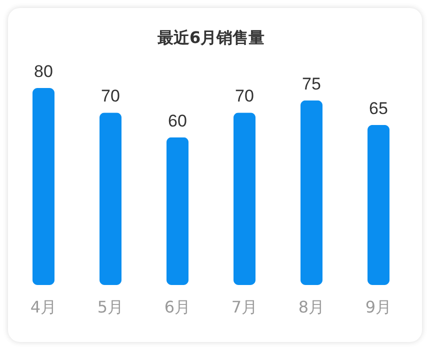 This screenshot has height=354, width=436. What do you see at coordinates (378, 307) in the screenshot?
I see `x-tick-label: 9月` at bounding box center [378, 307].